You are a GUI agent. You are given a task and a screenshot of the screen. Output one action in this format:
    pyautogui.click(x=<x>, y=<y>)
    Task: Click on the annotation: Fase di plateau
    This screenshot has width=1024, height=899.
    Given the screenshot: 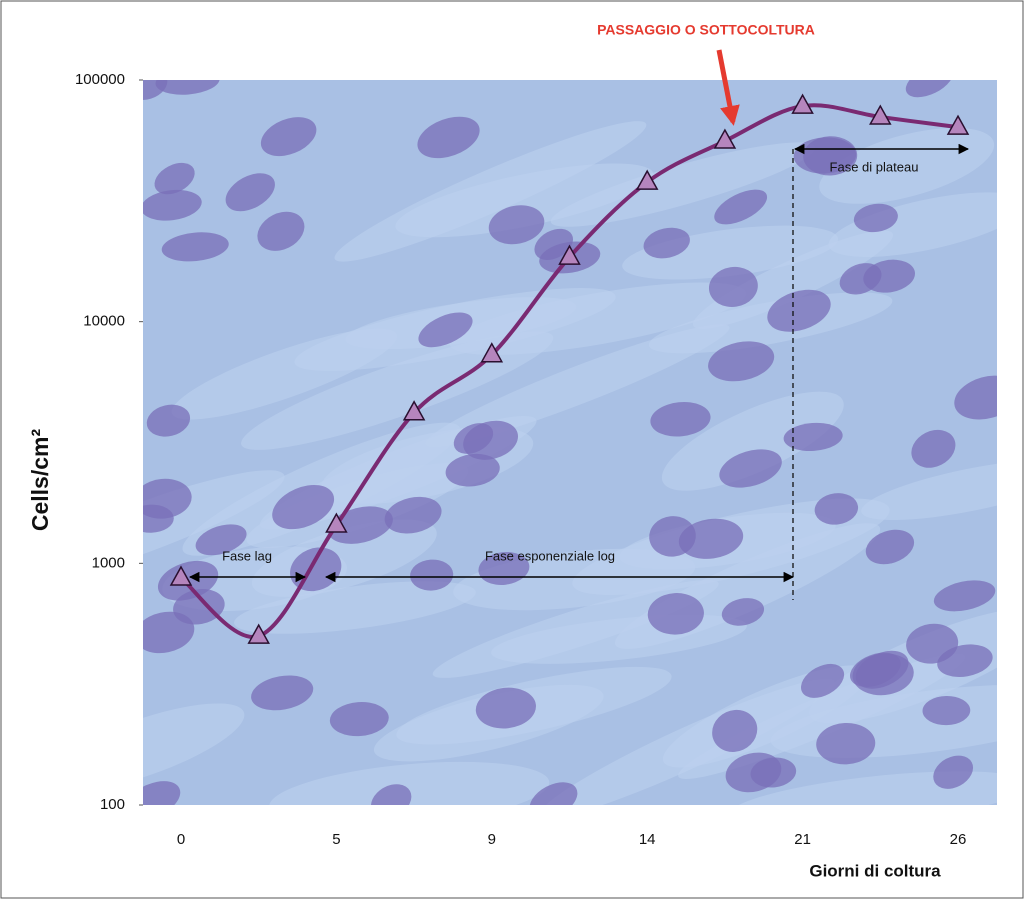 What is the action you would take?
    pyautogui.click(x=874, y=166)
    